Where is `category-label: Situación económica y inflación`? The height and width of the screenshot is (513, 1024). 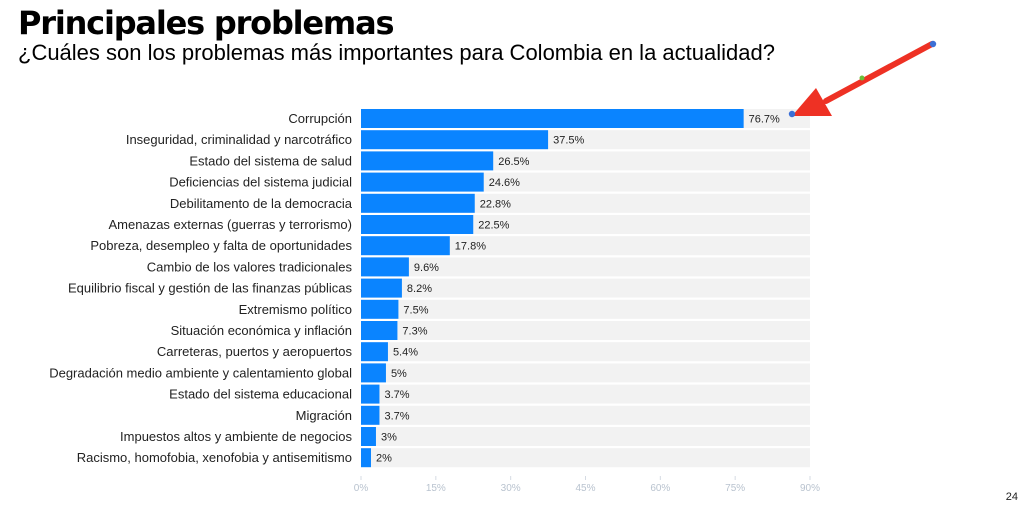 category-label: Situación económica y inflación is located at coordinates (261, 330).